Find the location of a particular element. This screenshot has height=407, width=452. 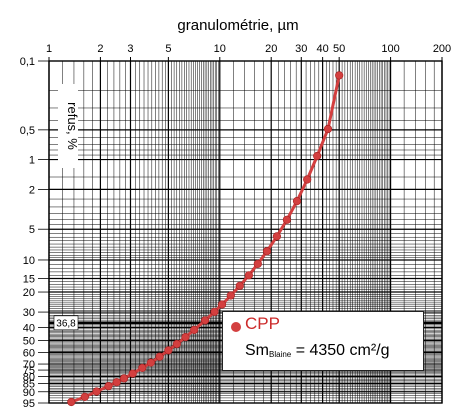

y-tick-label-70: 70 is located at coordinates (29, 365).